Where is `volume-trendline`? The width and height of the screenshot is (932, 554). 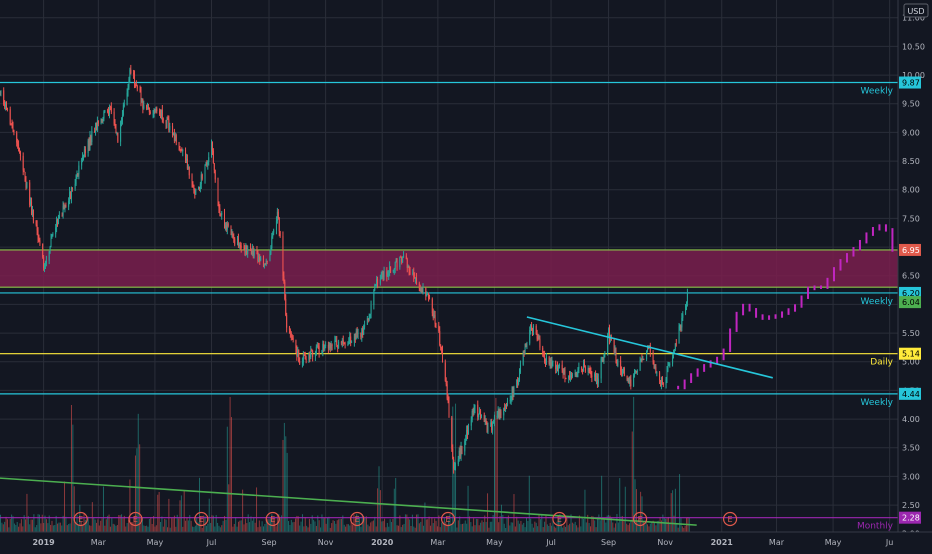 volume-trendline is located at coordinates (348, 501).